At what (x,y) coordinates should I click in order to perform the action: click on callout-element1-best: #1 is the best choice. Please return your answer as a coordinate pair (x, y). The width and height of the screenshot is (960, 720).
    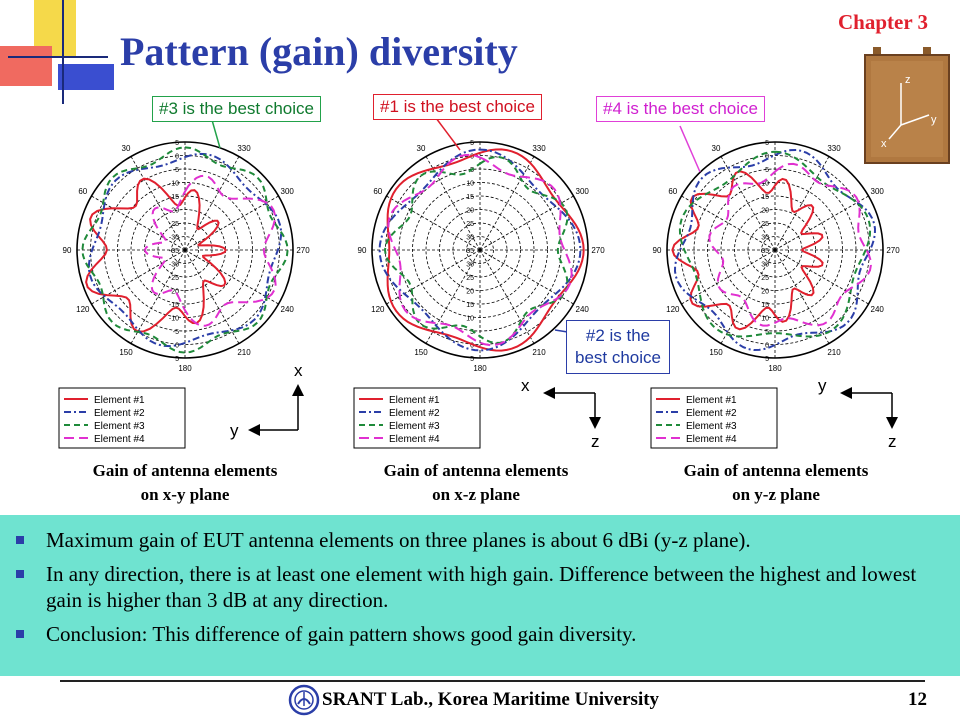
    Looking at the image, I should click on (457, 107).